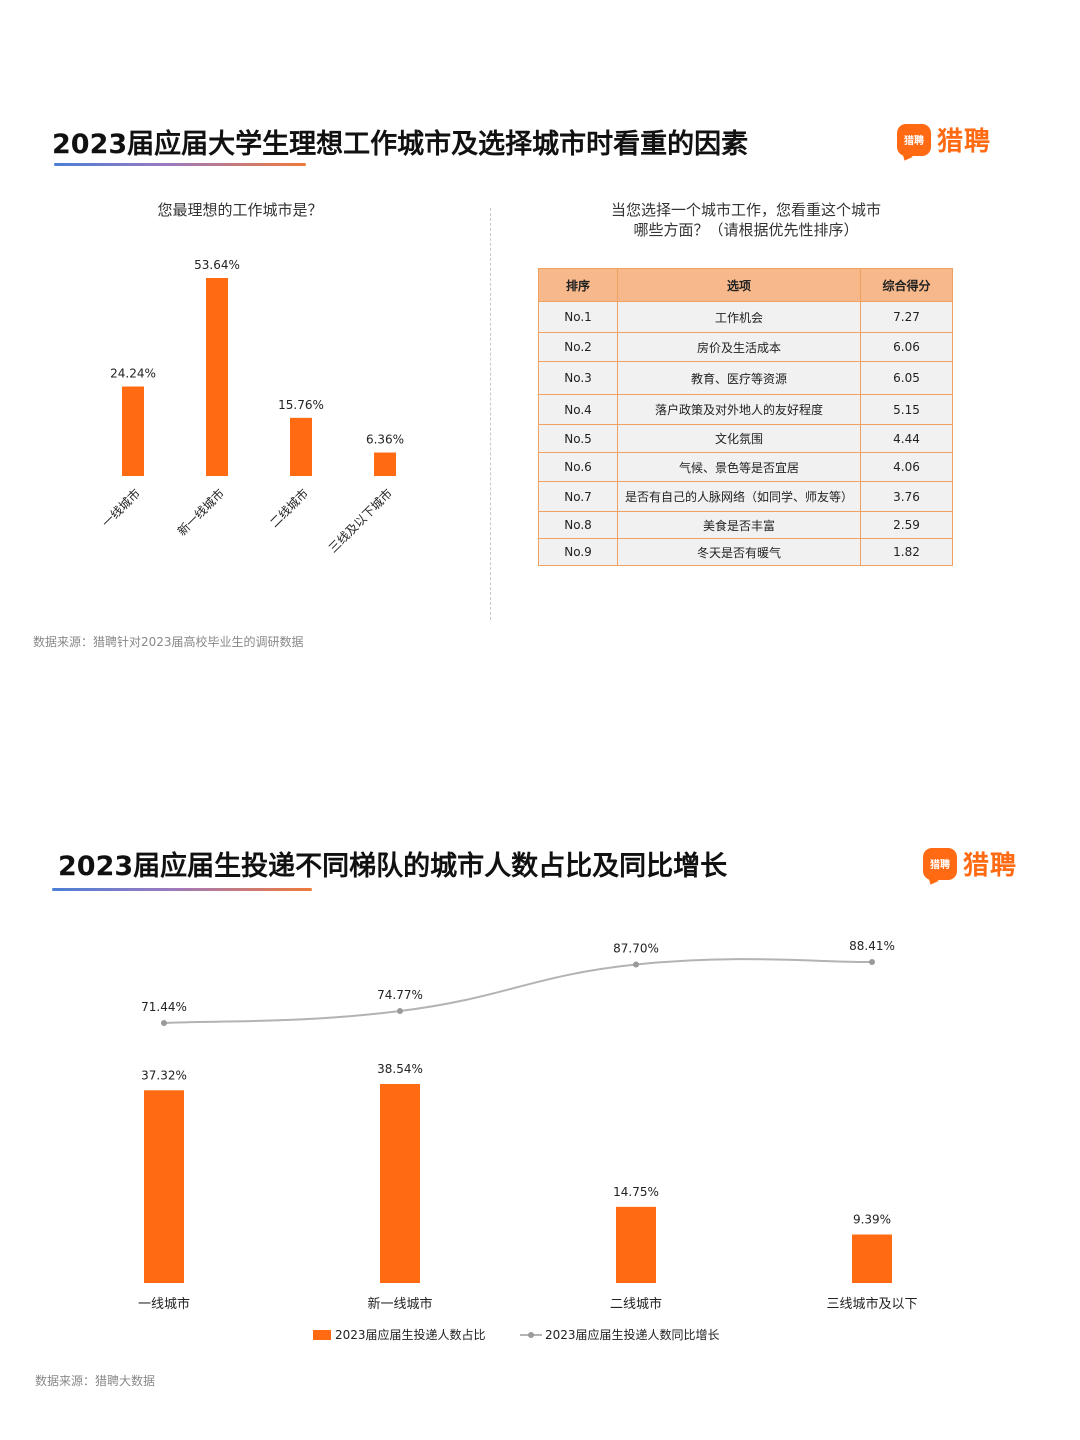 The height and width of the screenshot is (1440, 1080). Describe the element at coordinates (578, 438) in the screenshot. I see `ranking-cell-rank: No.5` at that location.